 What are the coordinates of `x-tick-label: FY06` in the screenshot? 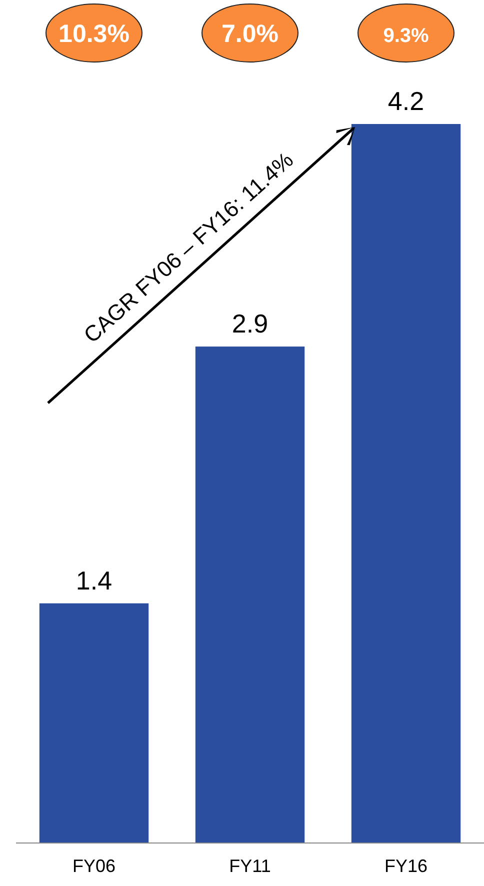 It's located at (94, 866).